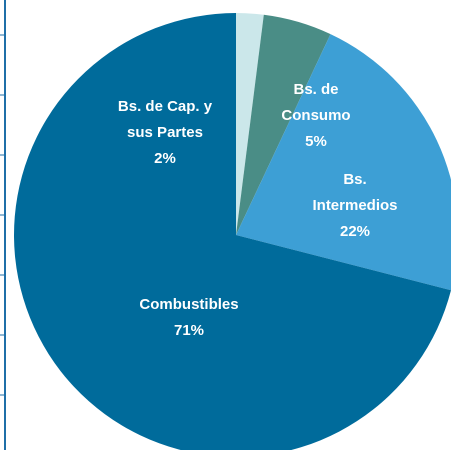 This screenshot has height=450, width=451. I want to click on slice-label: sus Partes, so click(165, 132).